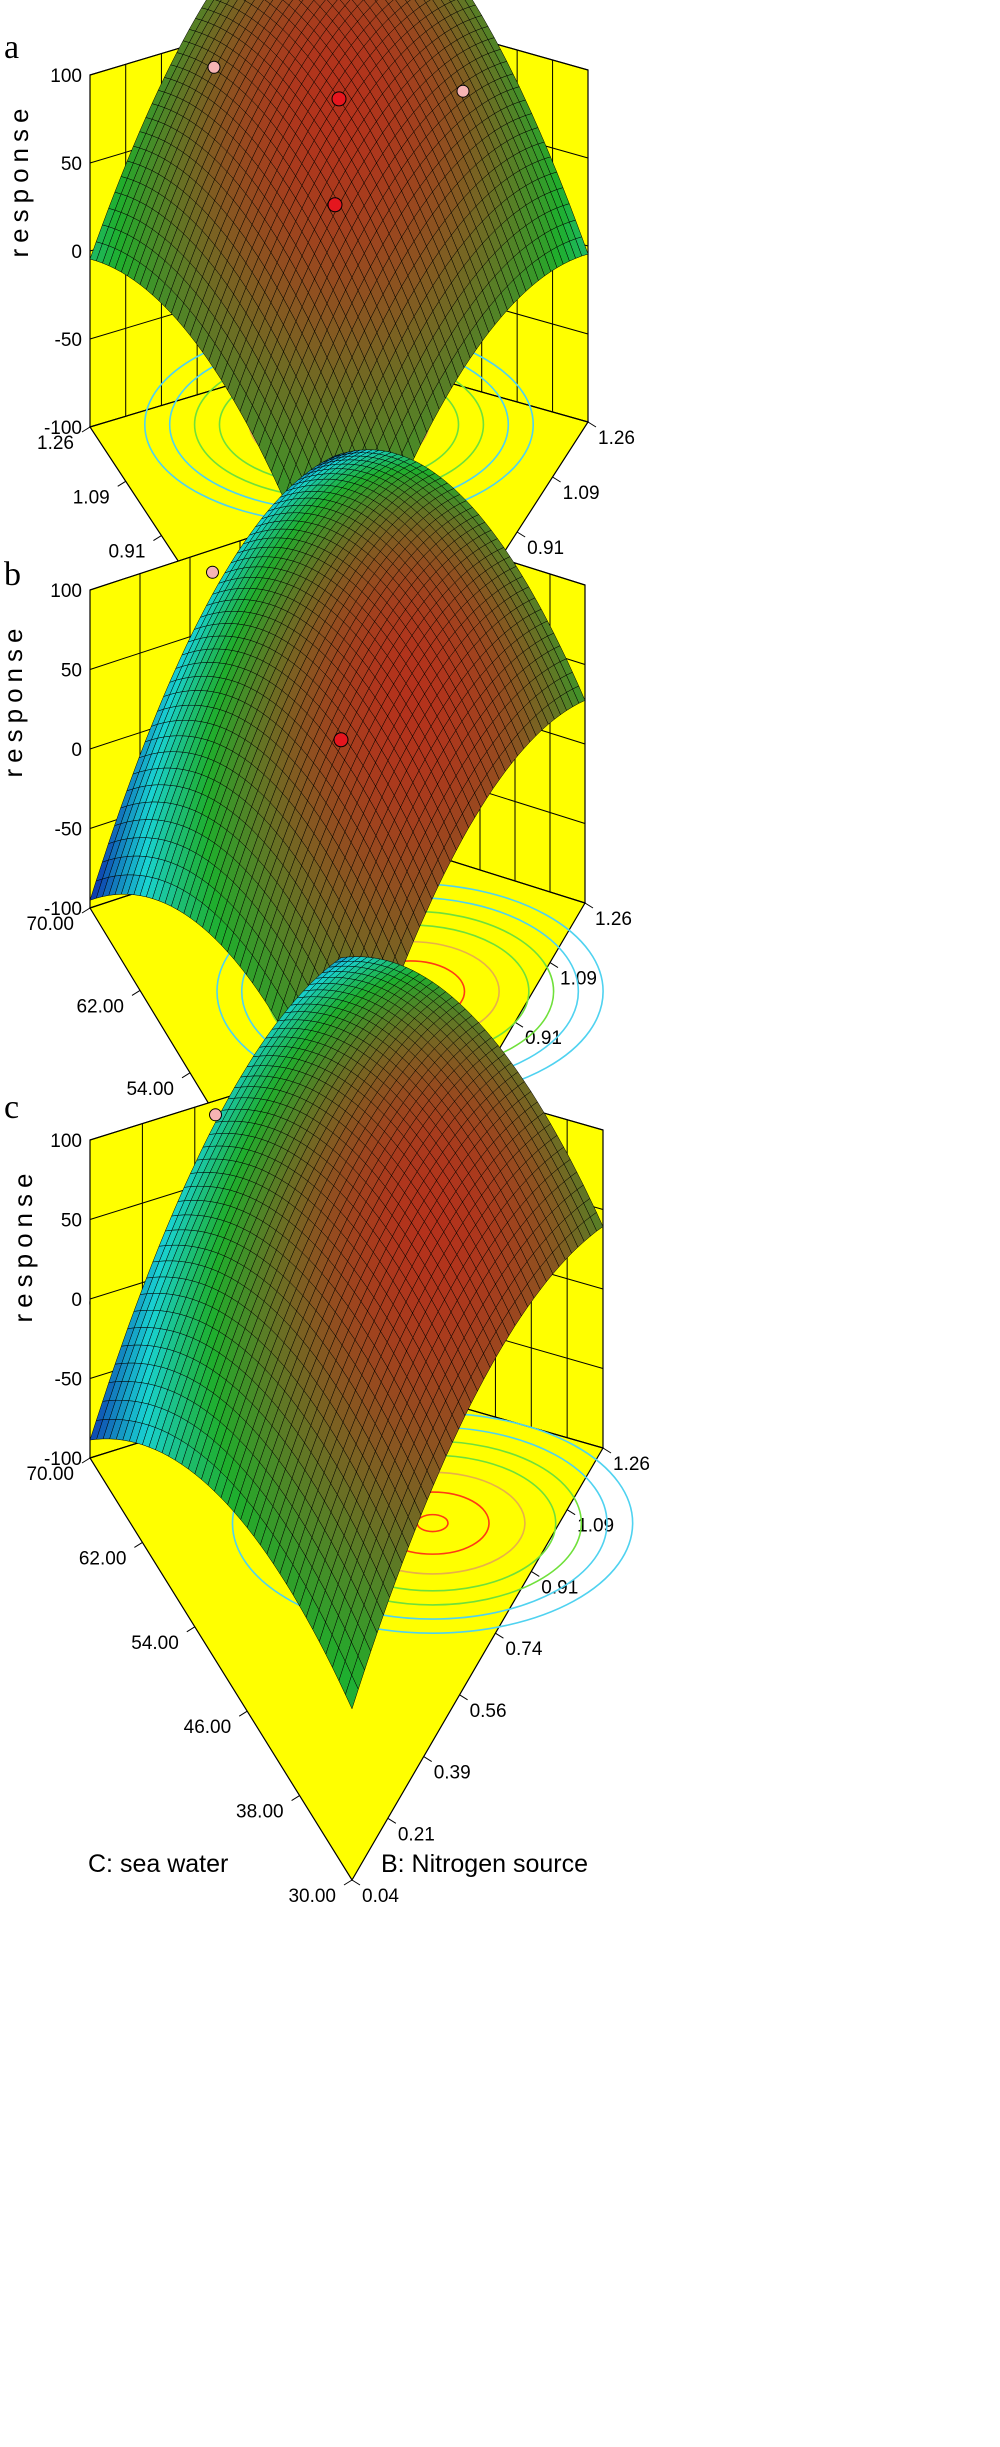  What do you see at coordinates (11, 47) in the screenshot?
I see `panel-label: a` at bounding box center [11, 47].